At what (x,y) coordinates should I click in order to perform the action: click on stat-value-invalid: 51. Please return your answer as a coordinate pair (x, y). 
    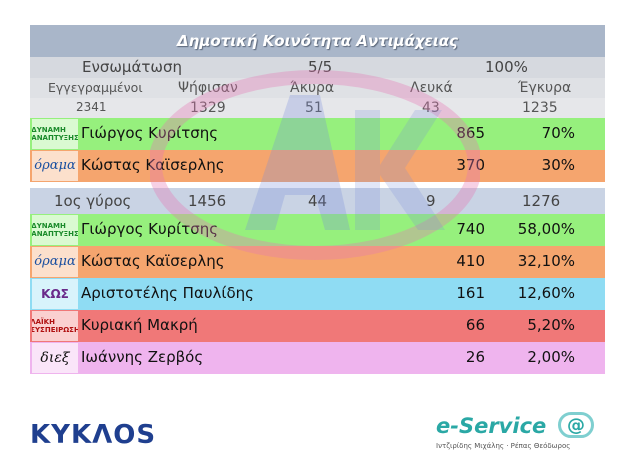
    Looking at the image, I should click on (314, 108).